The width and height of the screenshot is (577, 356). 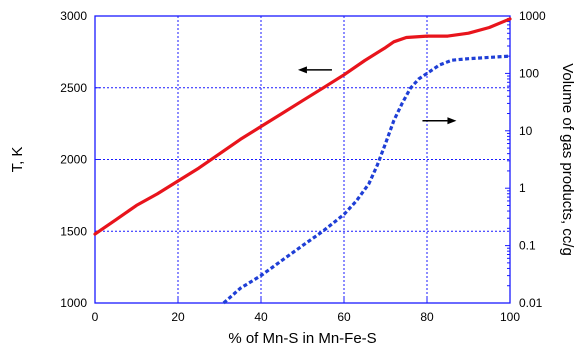 I want to click on y2-tick-label: 1000, so click(x=532, y=16).